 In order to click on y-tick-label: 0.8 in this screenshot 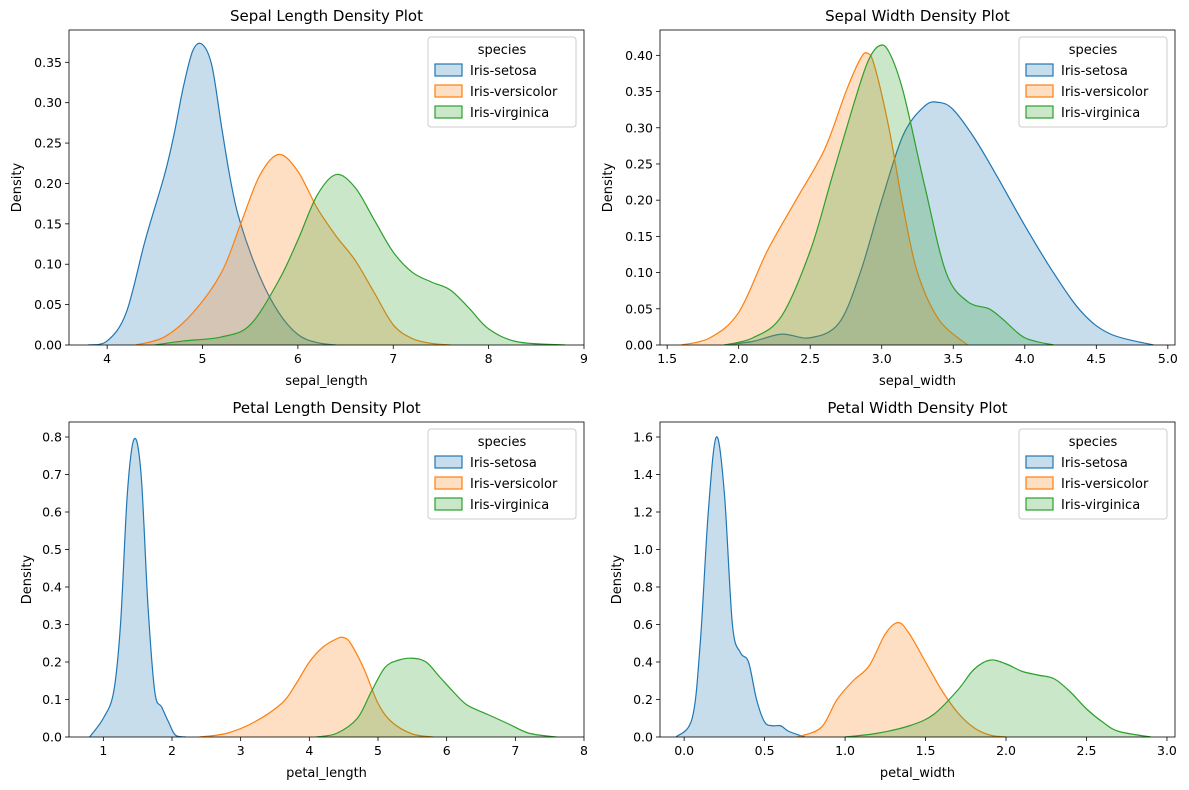, I will do `click(52, 437)`.